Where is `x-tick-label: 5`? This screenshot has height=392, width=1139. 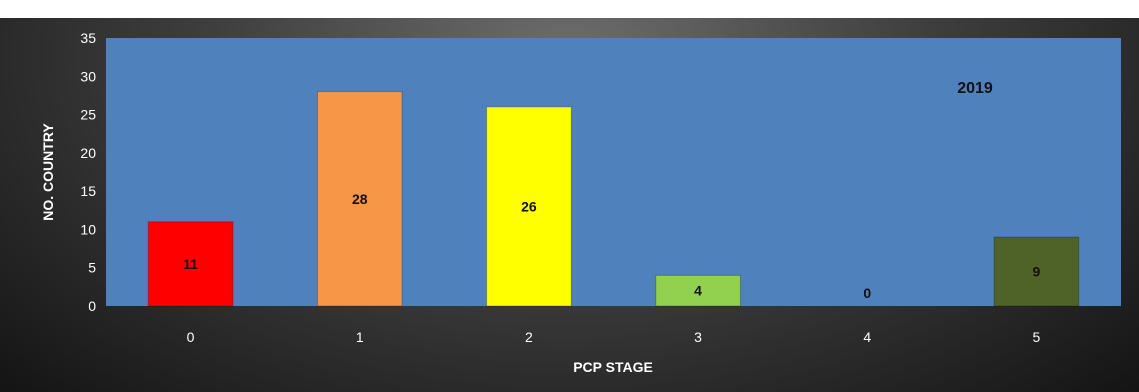
x-tick-label: 5 is located at coordinates (1037, 337).